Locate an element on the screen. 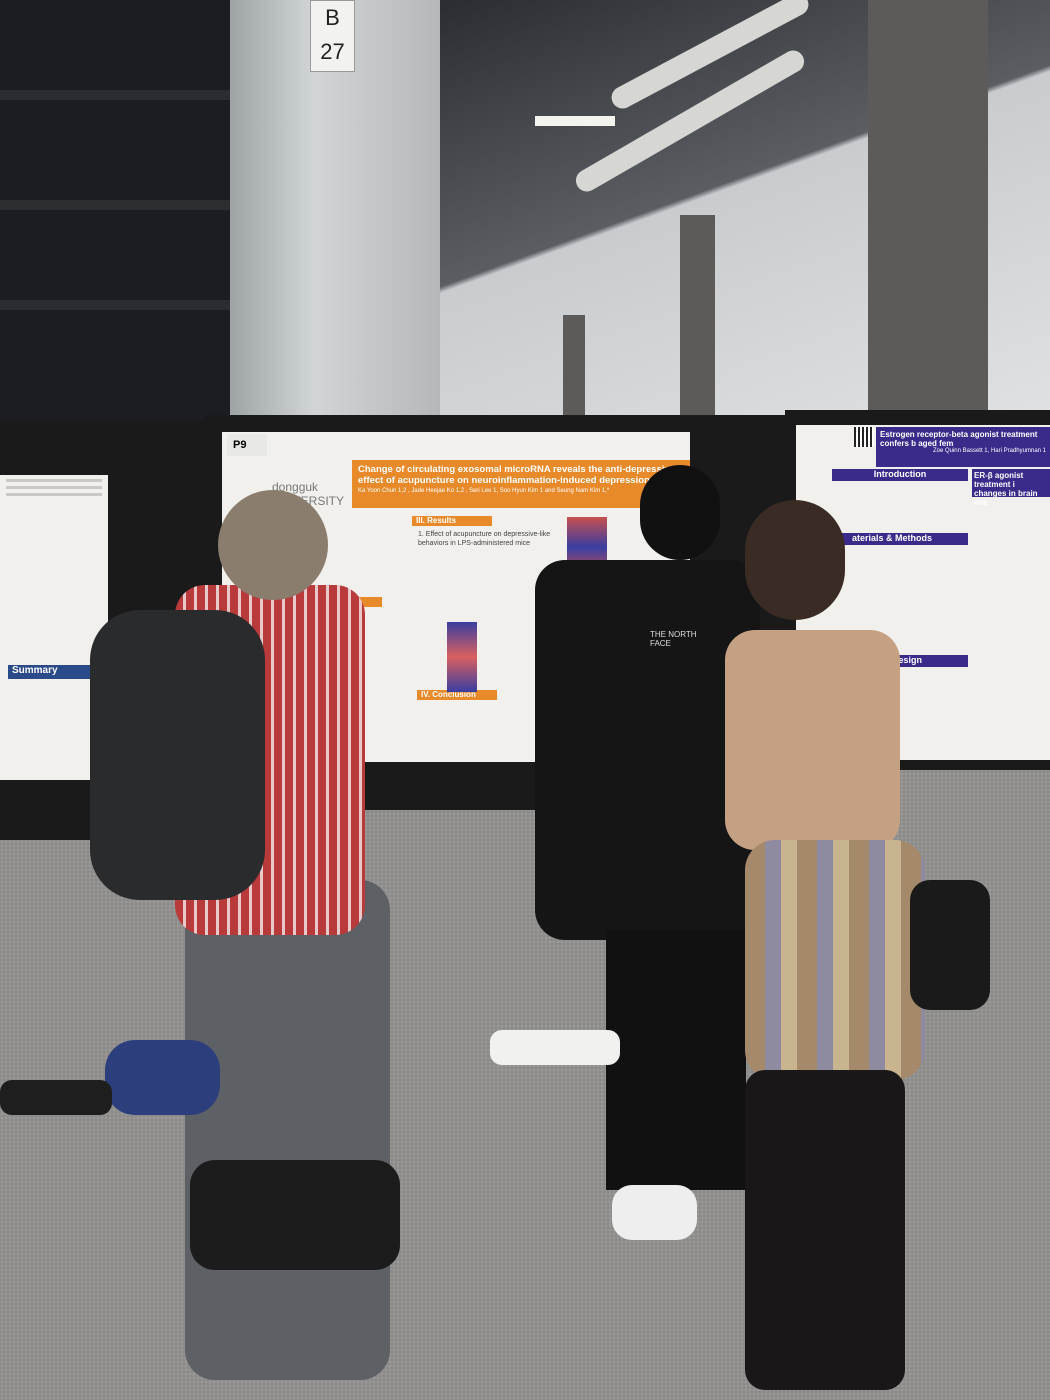 The width and height of the screenshot is (1050, 1400). jacket-logo: THE NORTH FACE is located at coordinates (673, 639).